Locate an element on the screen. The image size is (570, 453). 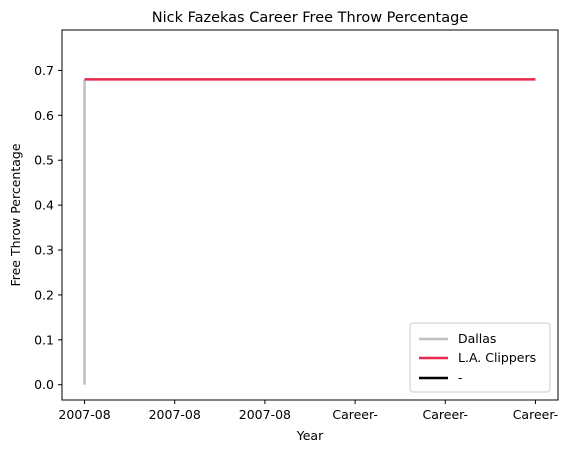
y-tick-label: 0.0 is located at coordinates (44, 384).